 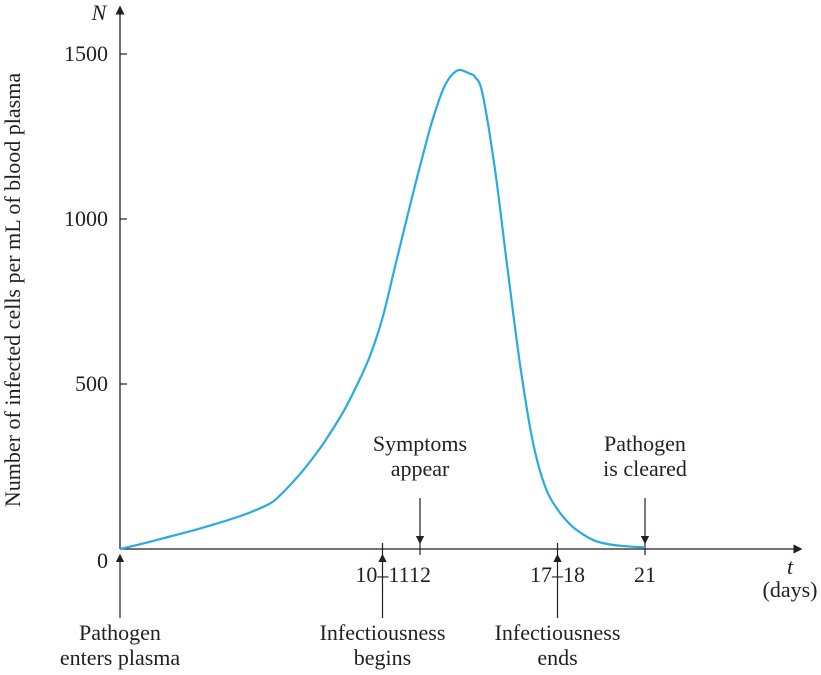 What do you see at coordinates (645, 574) in the screenshot?
I see `x-tick-label: 21` at bounding box center [645, 574].